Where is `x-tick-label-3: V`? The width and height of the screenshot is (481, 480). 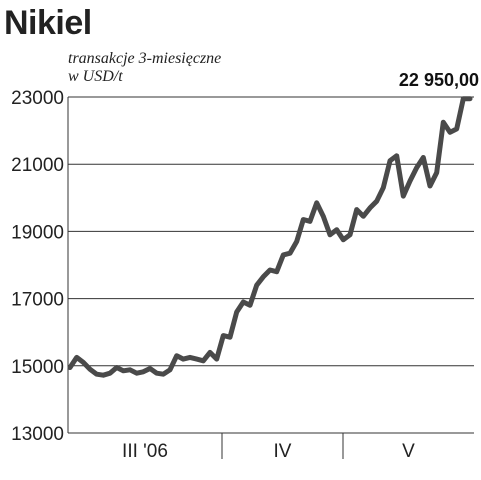
x-tick-label-3: V is located at coordinates (408, 451).